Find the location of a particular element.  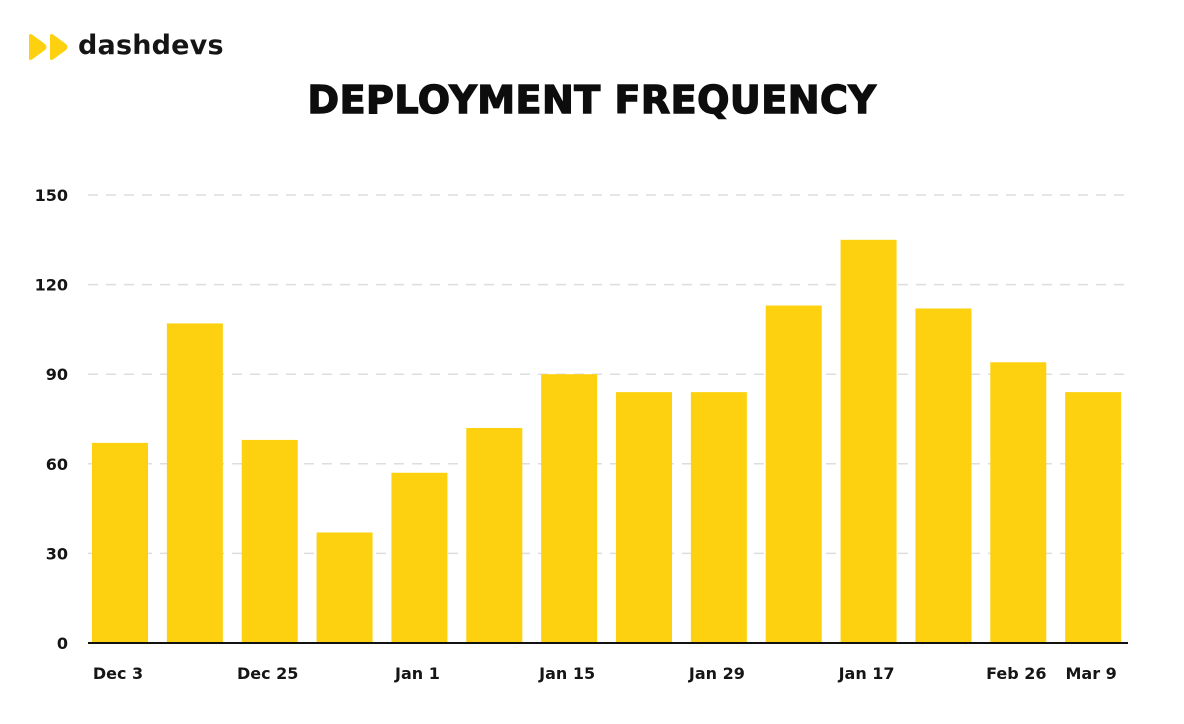

y-axis-ticks: 0 30 60 90 120 150 is located at coordinates (51, 419).